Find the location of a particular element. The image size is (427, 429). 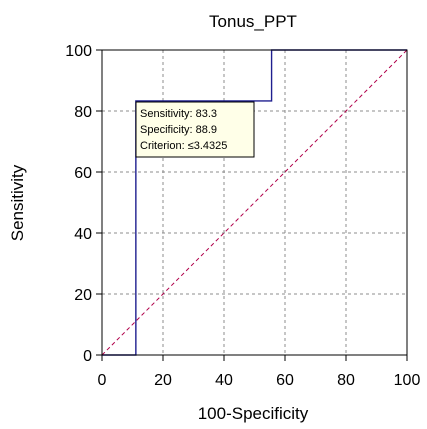

annotation-line-0: Sensitivity: 83.3 is located at coordinates (178, 114).